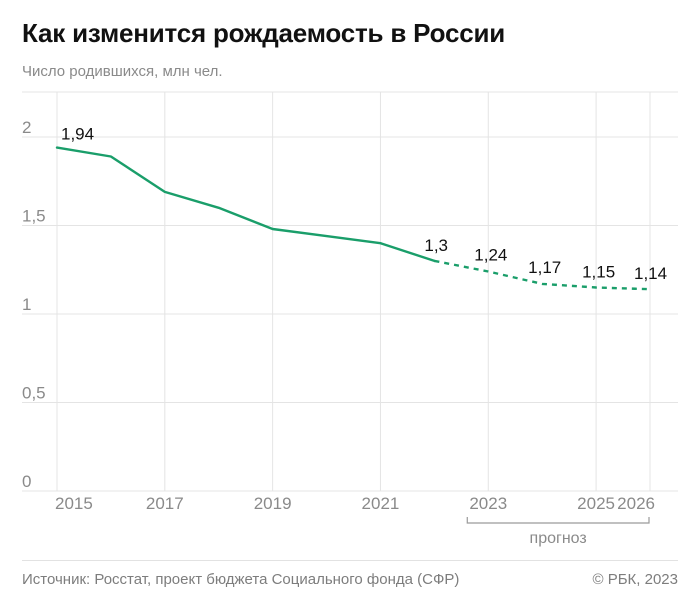 The image size is (700, 610). I want to click on actual-line, so click(245, 204).